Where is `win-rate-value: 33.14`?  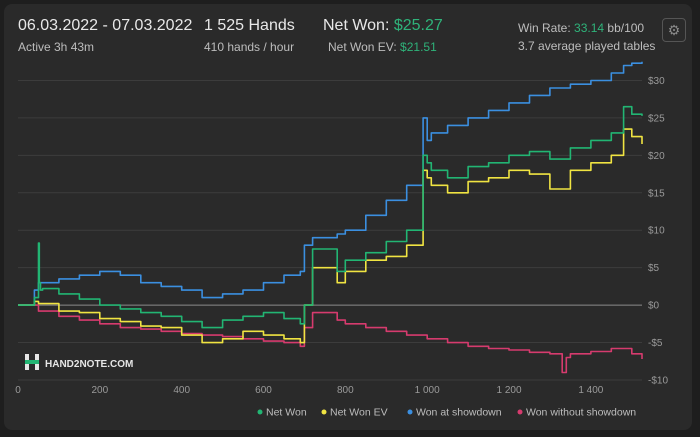
win-rate-value: 33.14 is located at coordinates (589, 28).